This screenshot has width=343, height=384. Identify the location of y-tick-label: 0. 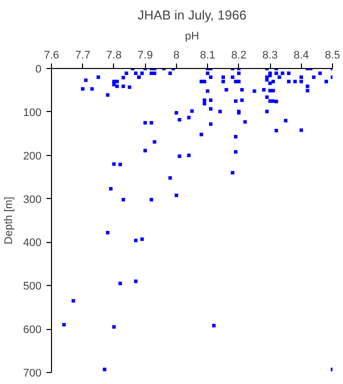
(38, 70).